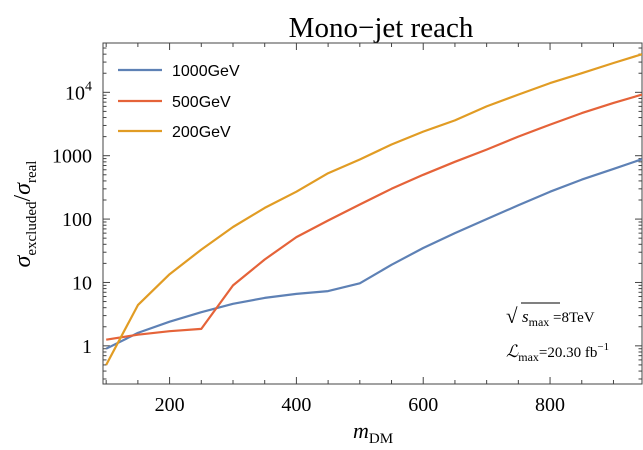  What do you see at coordinates (82, 283) in the screenshot?
I see `y-tick-label: 10` at bounding box center [82, 283].